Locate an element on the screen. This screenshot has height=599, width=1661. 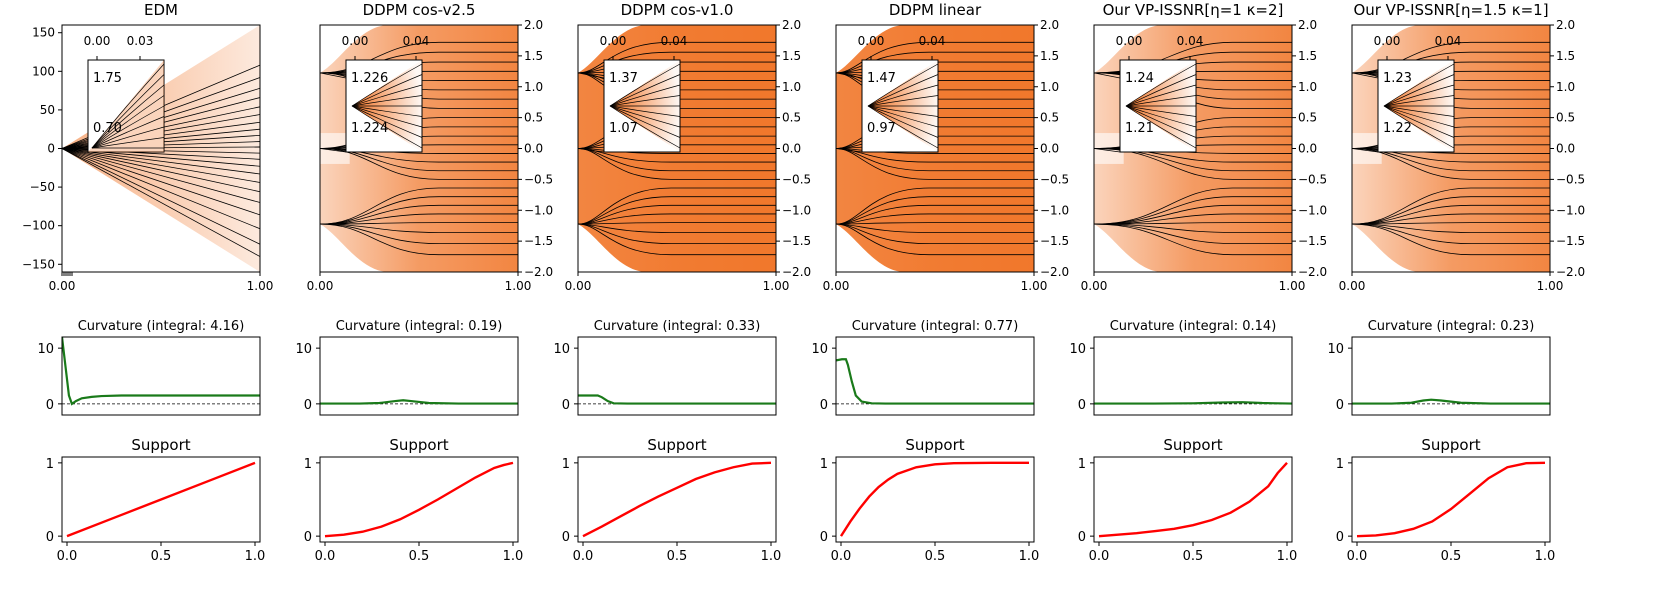
panel-title: Our VP-ISSNR[η=1 κ=2] is located at coordinates (1193, 10).